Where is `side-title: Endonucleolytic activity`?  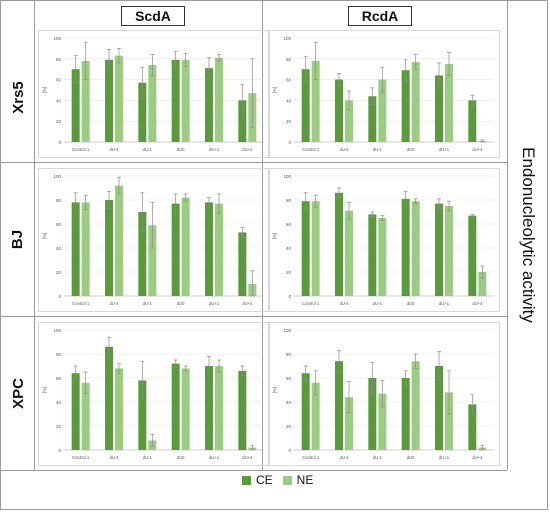 side-title: Endonucleolytic activity is located at coordinates (527, 235).